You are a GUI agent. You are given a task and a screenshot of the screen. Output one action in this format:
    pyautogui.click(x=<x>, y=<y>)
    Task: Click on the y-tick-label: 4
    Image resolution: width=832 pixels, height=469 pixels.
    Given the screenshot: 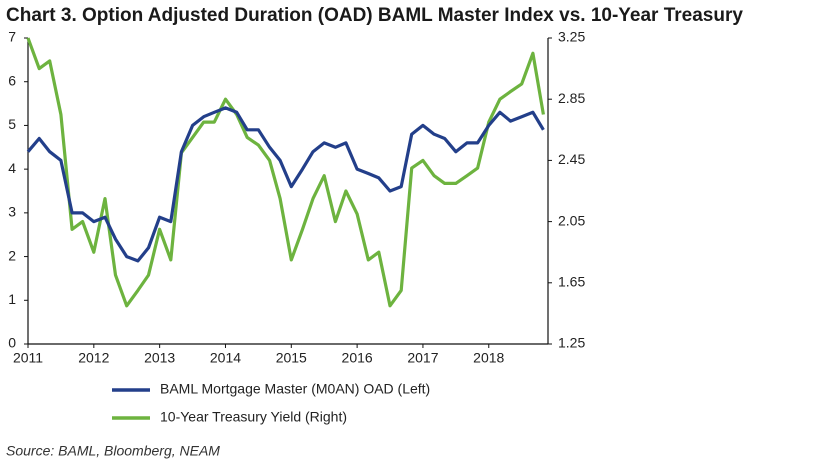 What is the action you would take?
    pyautogui.click(x=12, y=168)
    